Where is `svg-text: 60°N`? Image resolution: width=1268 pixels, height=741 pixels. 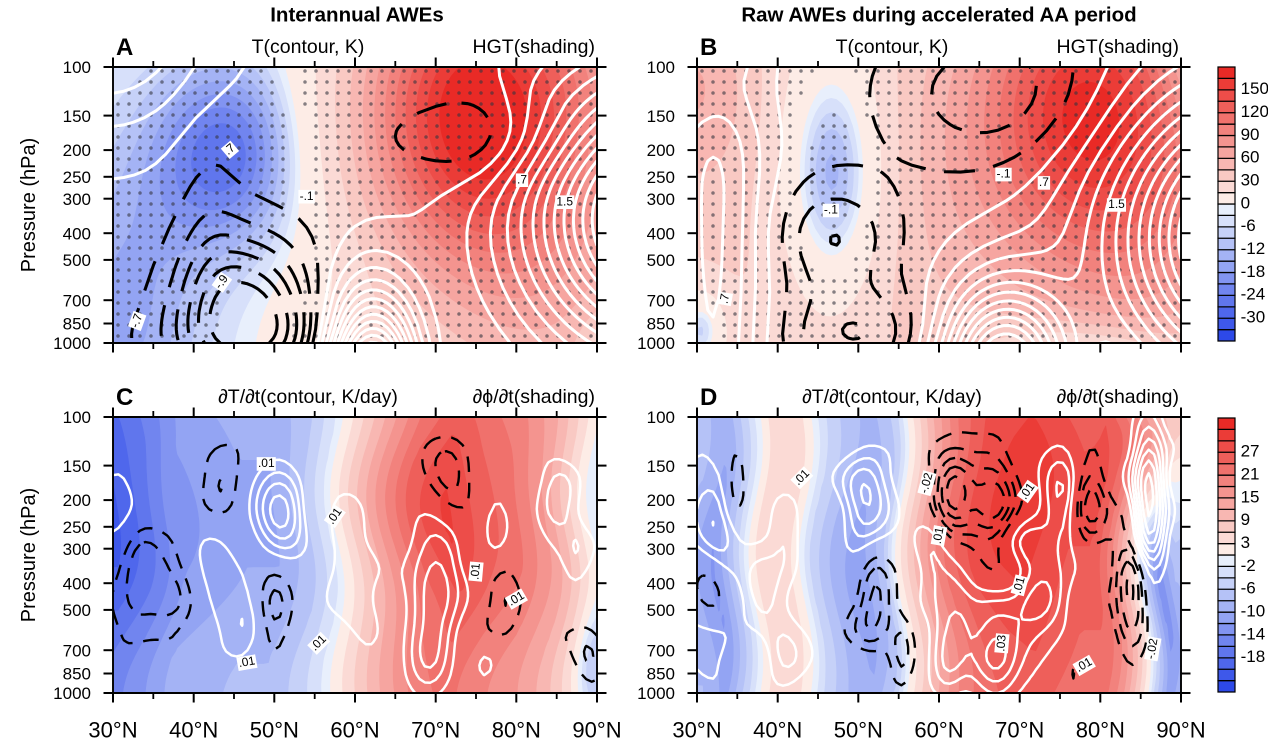
svg-text: 60°N is located at coordinates (938, 729).